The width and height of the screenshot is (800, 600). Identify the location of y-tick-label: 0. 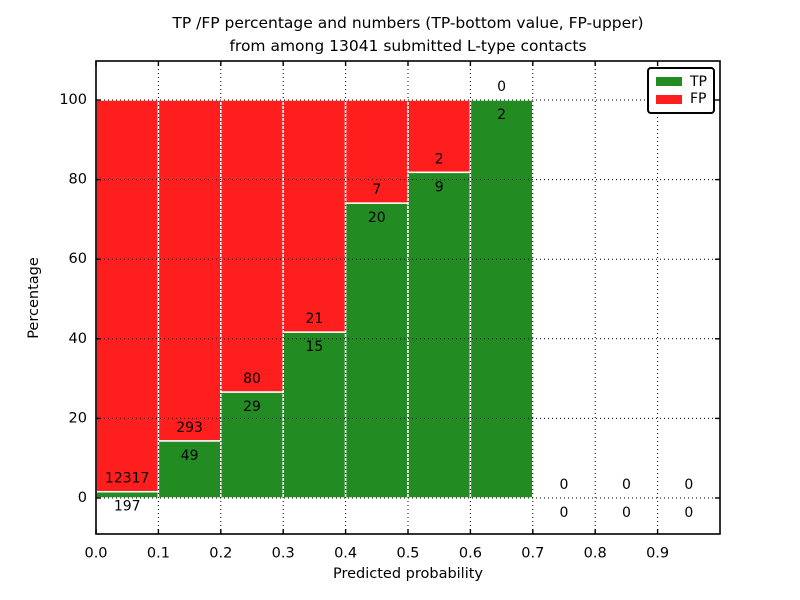
(82, 498).